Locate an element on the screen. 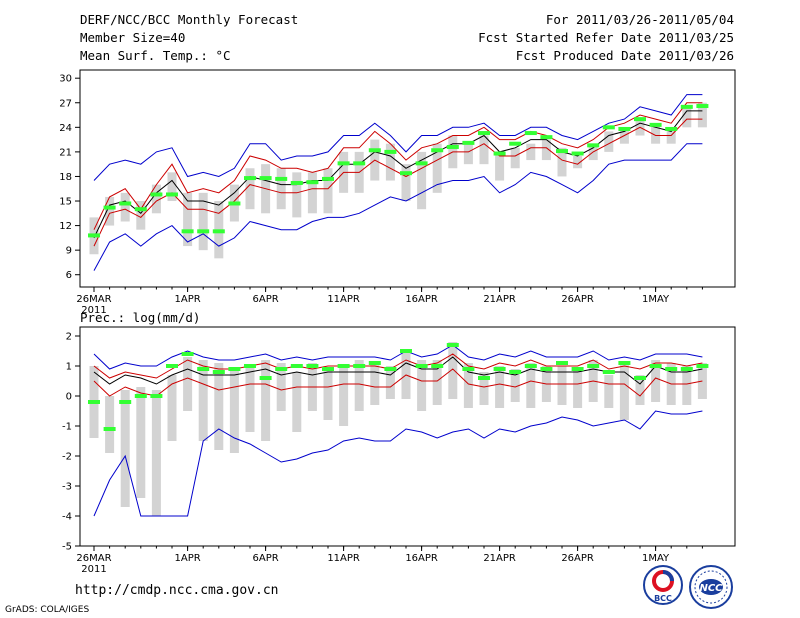 Image resolution: width=800 pixels, height=618 pixels. temp-xtick-label: 6APR is located at coordinates (266, 299).